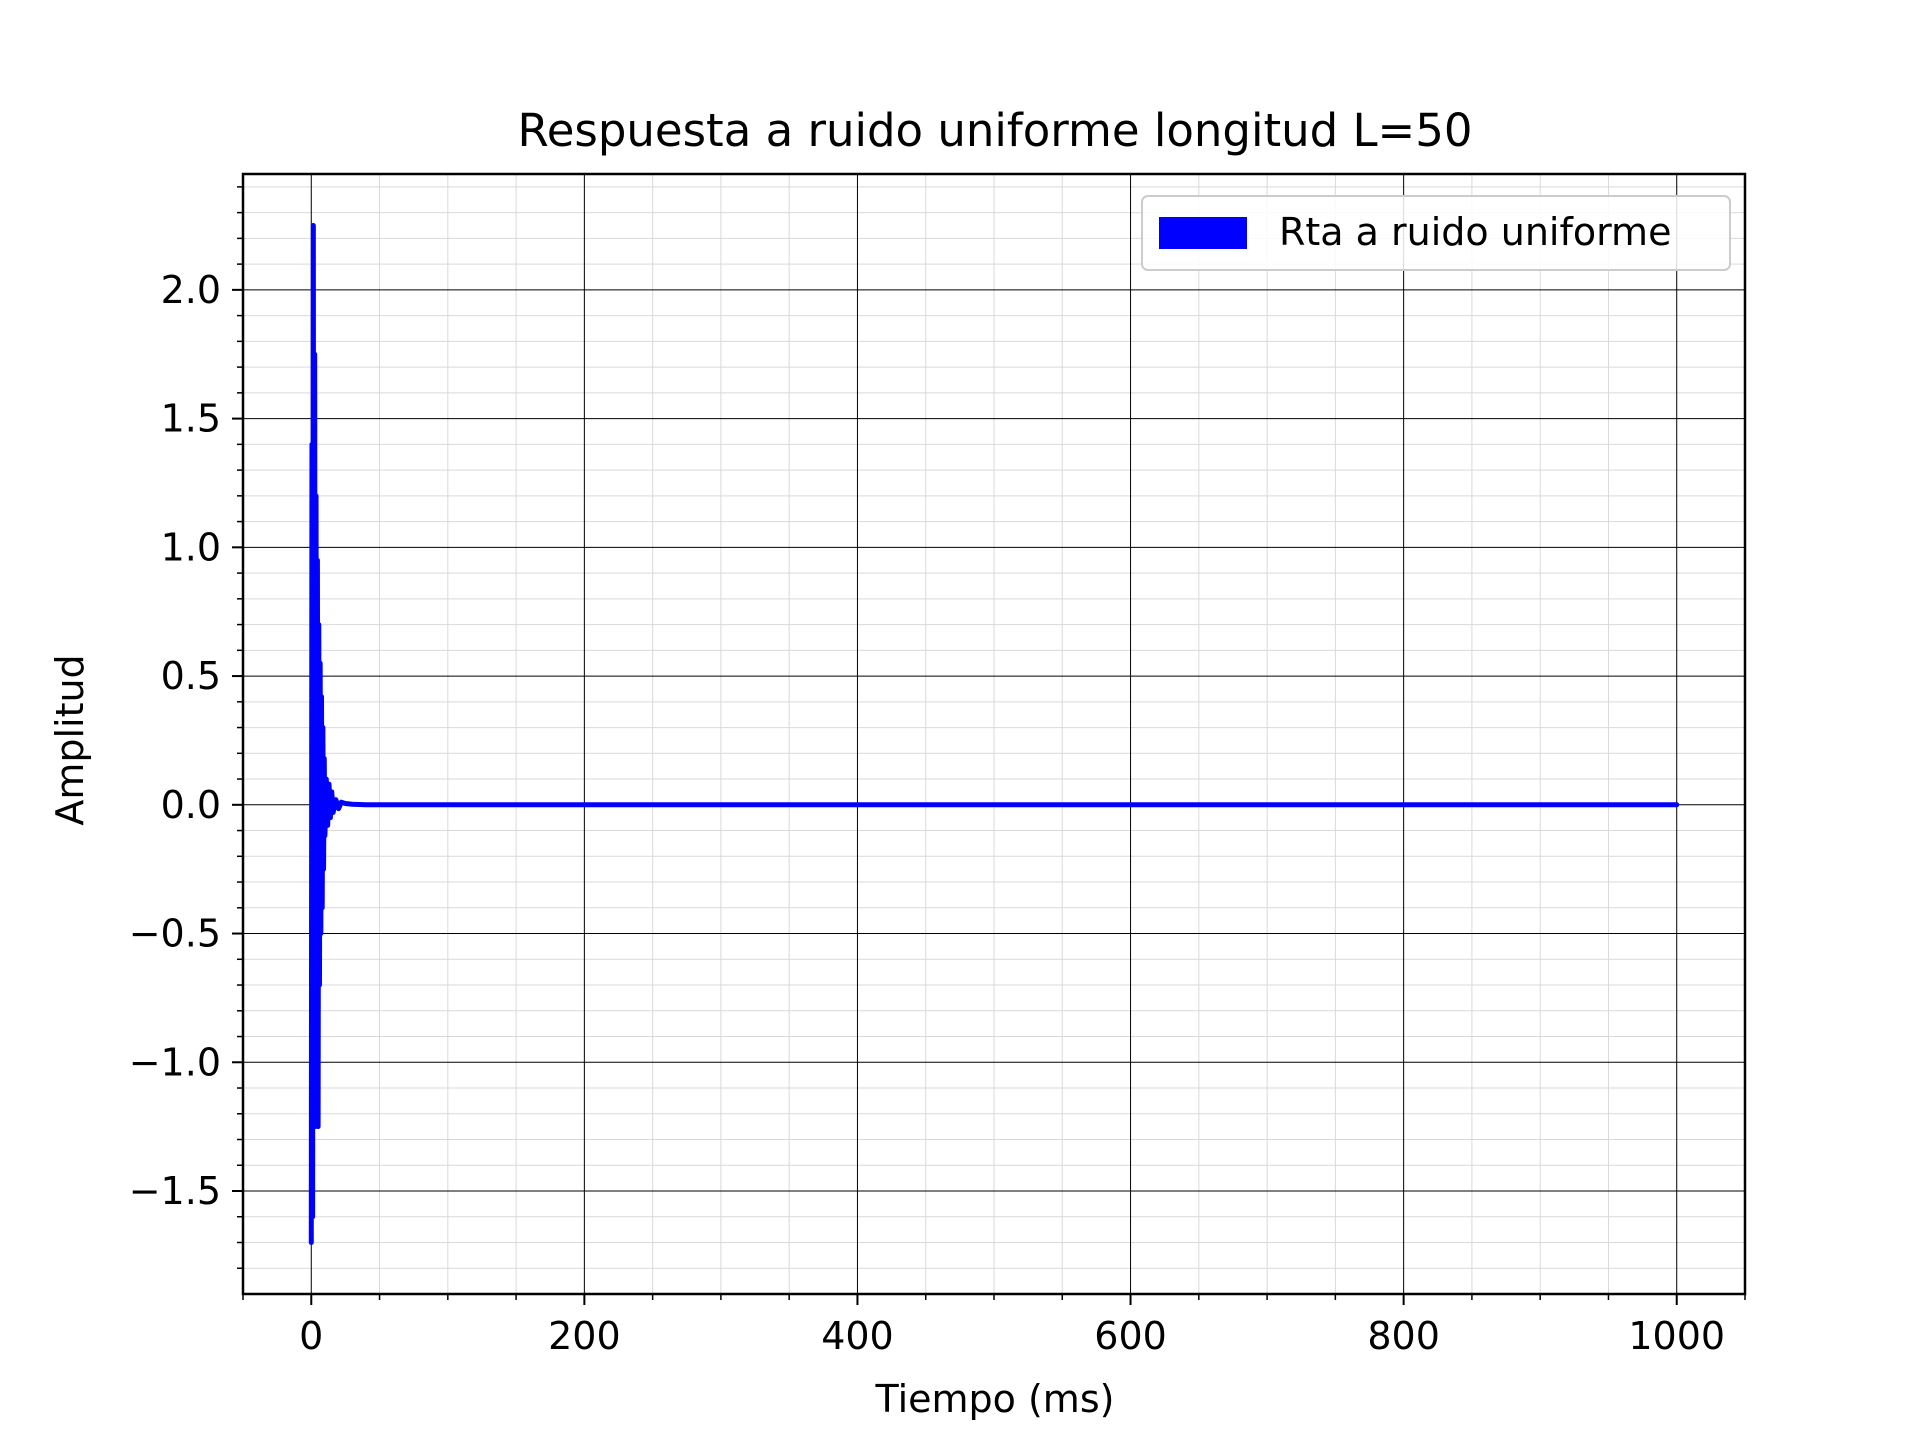 The height and width of the screenshot is (1445, 1920). I want to click on legend-label: Rta a ruido uniforme, so click(1475, 232).